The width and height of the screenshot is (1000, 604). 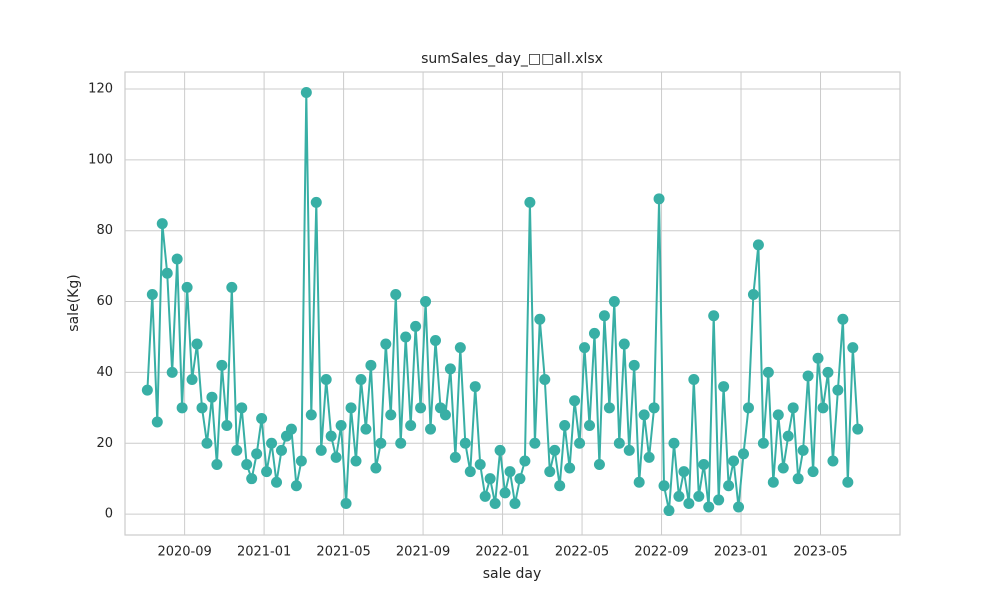 I want to click on x-tick-label: 2022-09, so click(x=661, y=552).